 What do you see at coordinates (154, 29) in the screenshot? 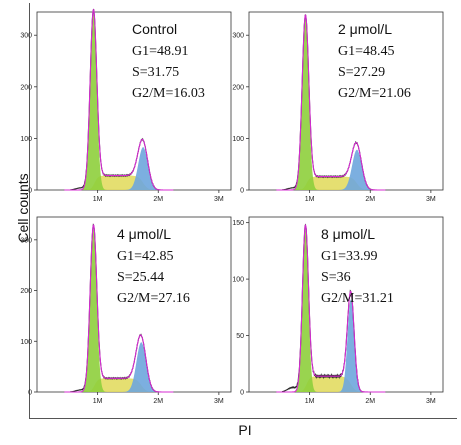
I see `panel-title: Control` at bounding box center [154, 29].